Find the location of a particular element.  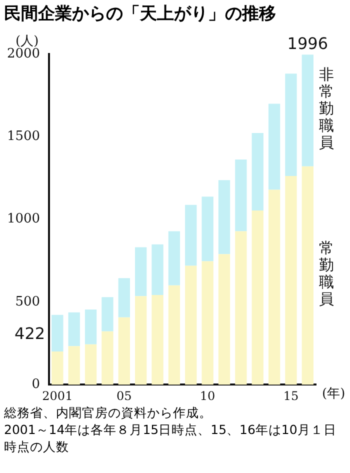

chart-title: 民間企業からの「天上がり」の推移 is located at coordinates (140, 13).